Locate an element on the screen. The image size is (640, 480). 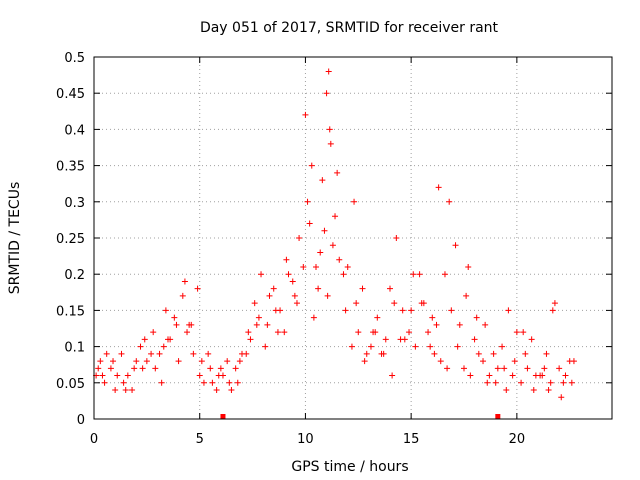
y-tick-label: 0.25 is located at coordinates (70, 239).